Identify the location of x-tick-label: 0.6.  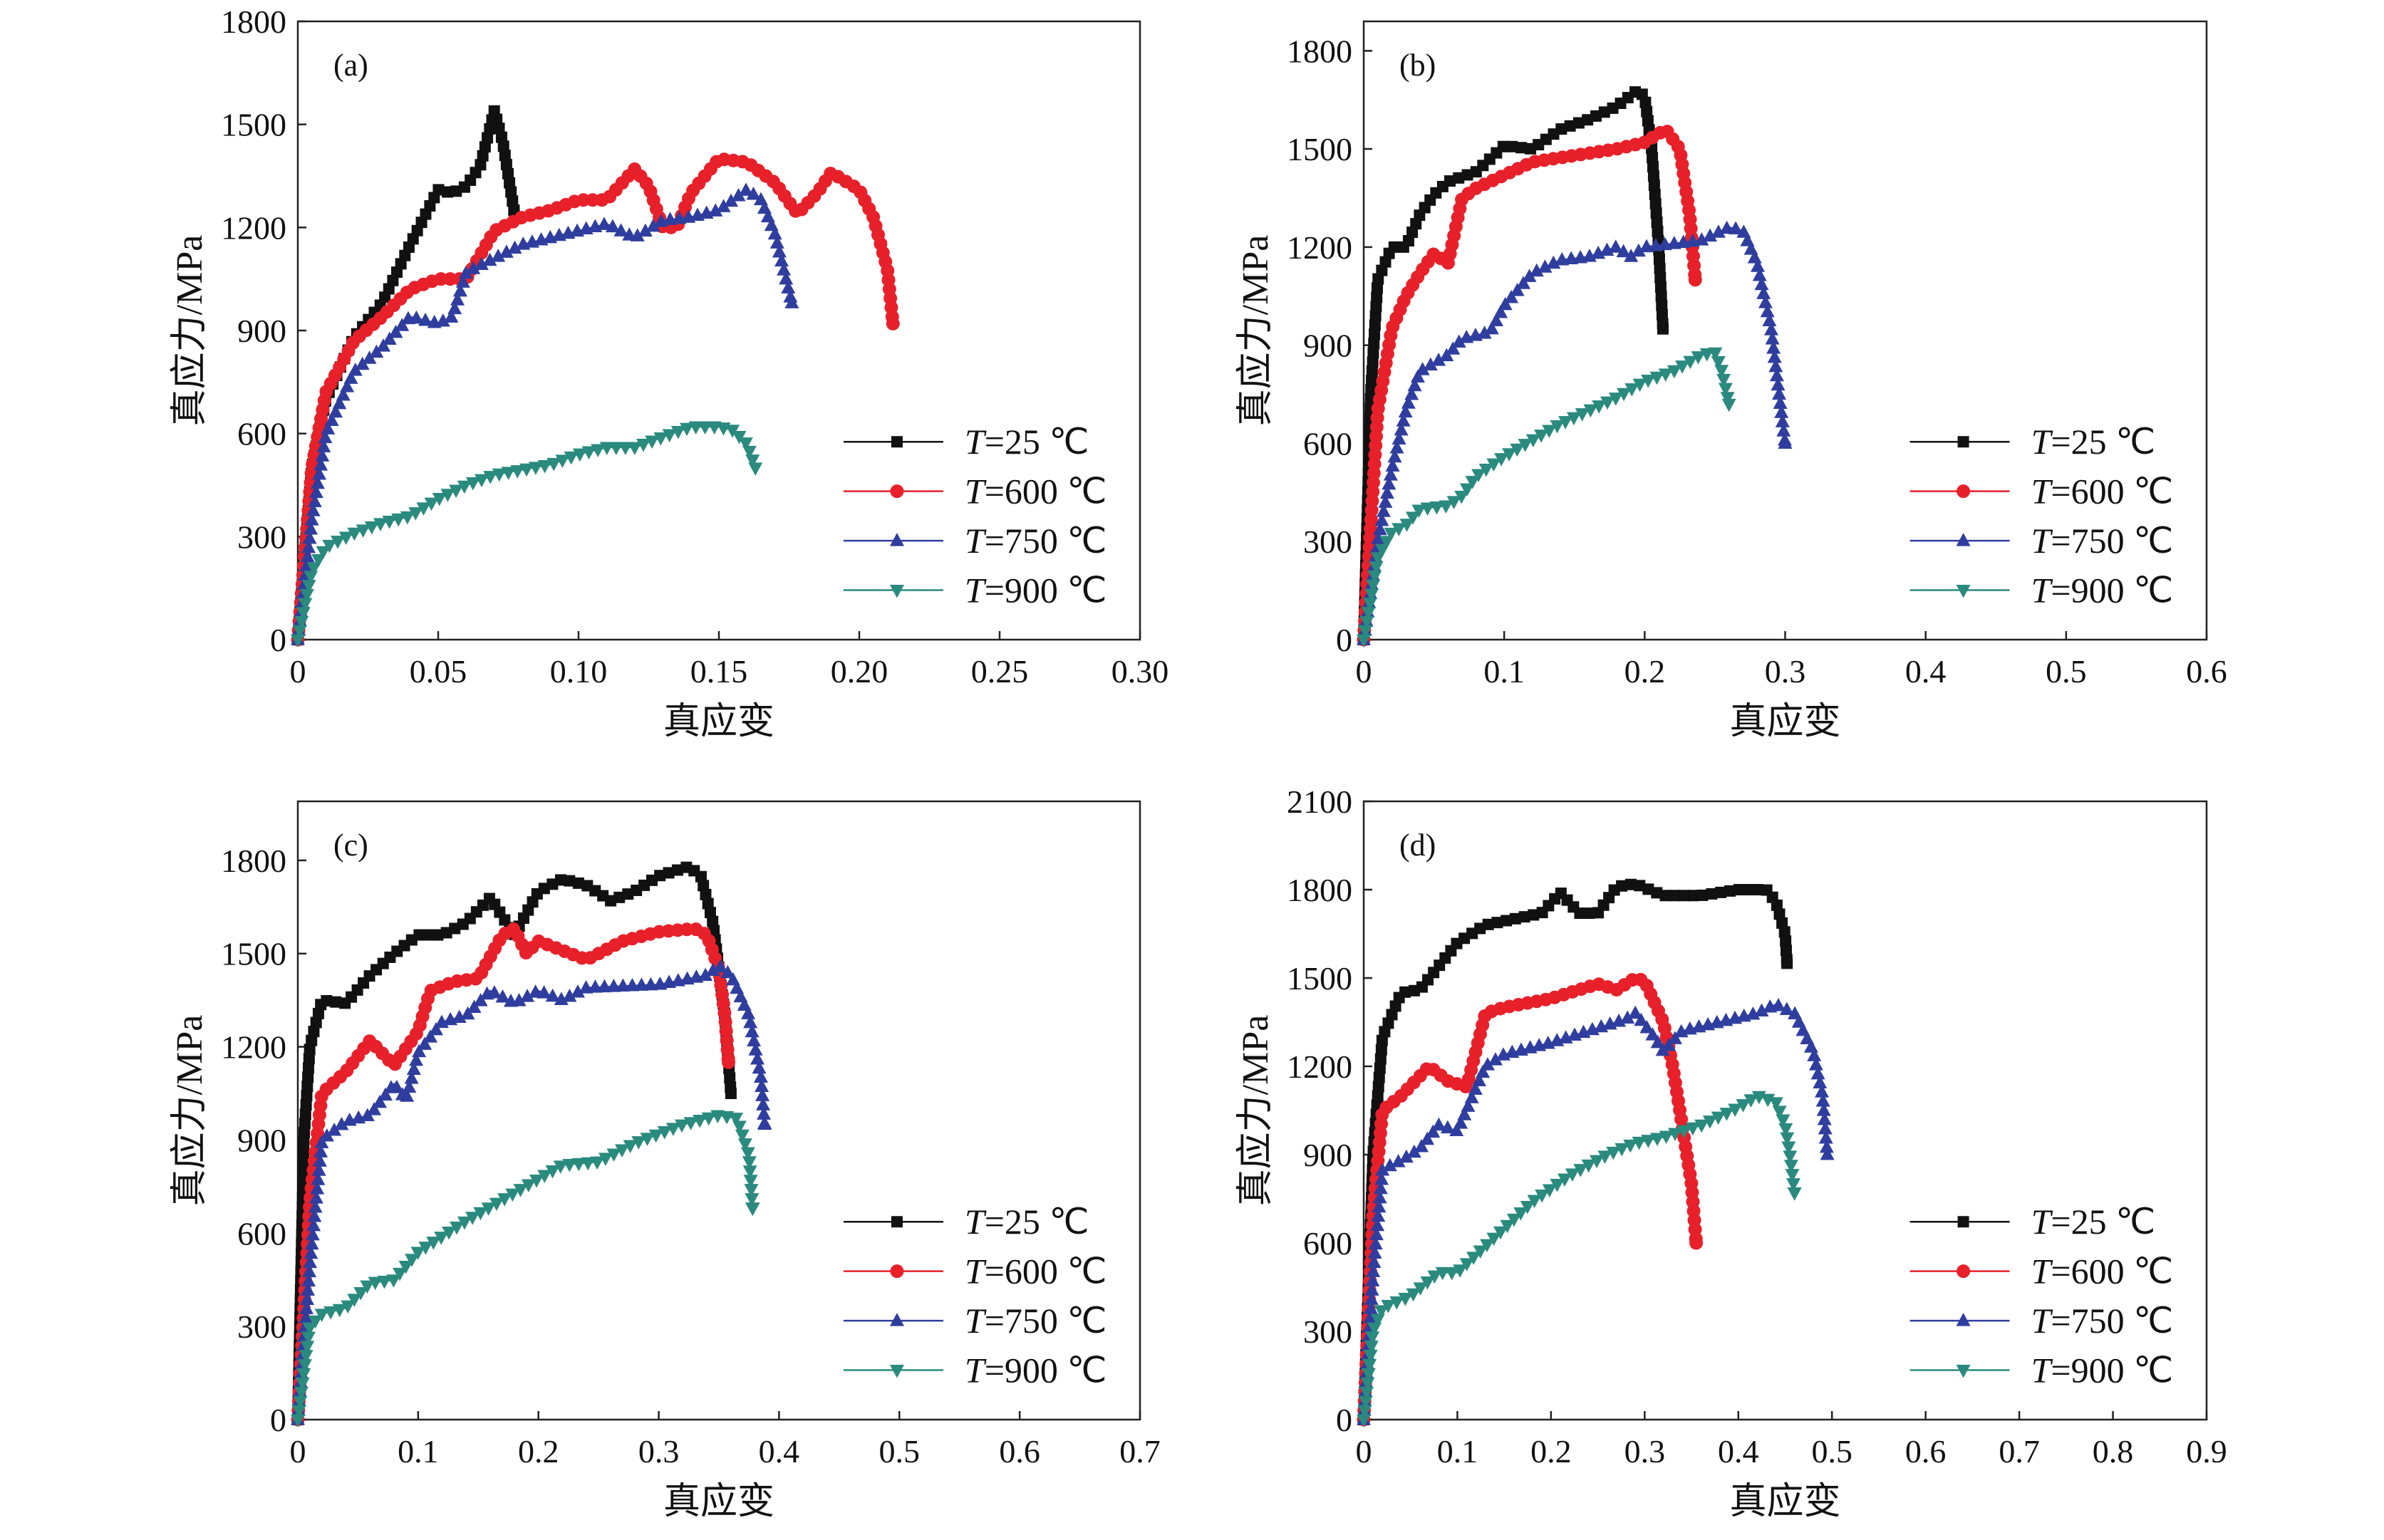
(1926, 1451).